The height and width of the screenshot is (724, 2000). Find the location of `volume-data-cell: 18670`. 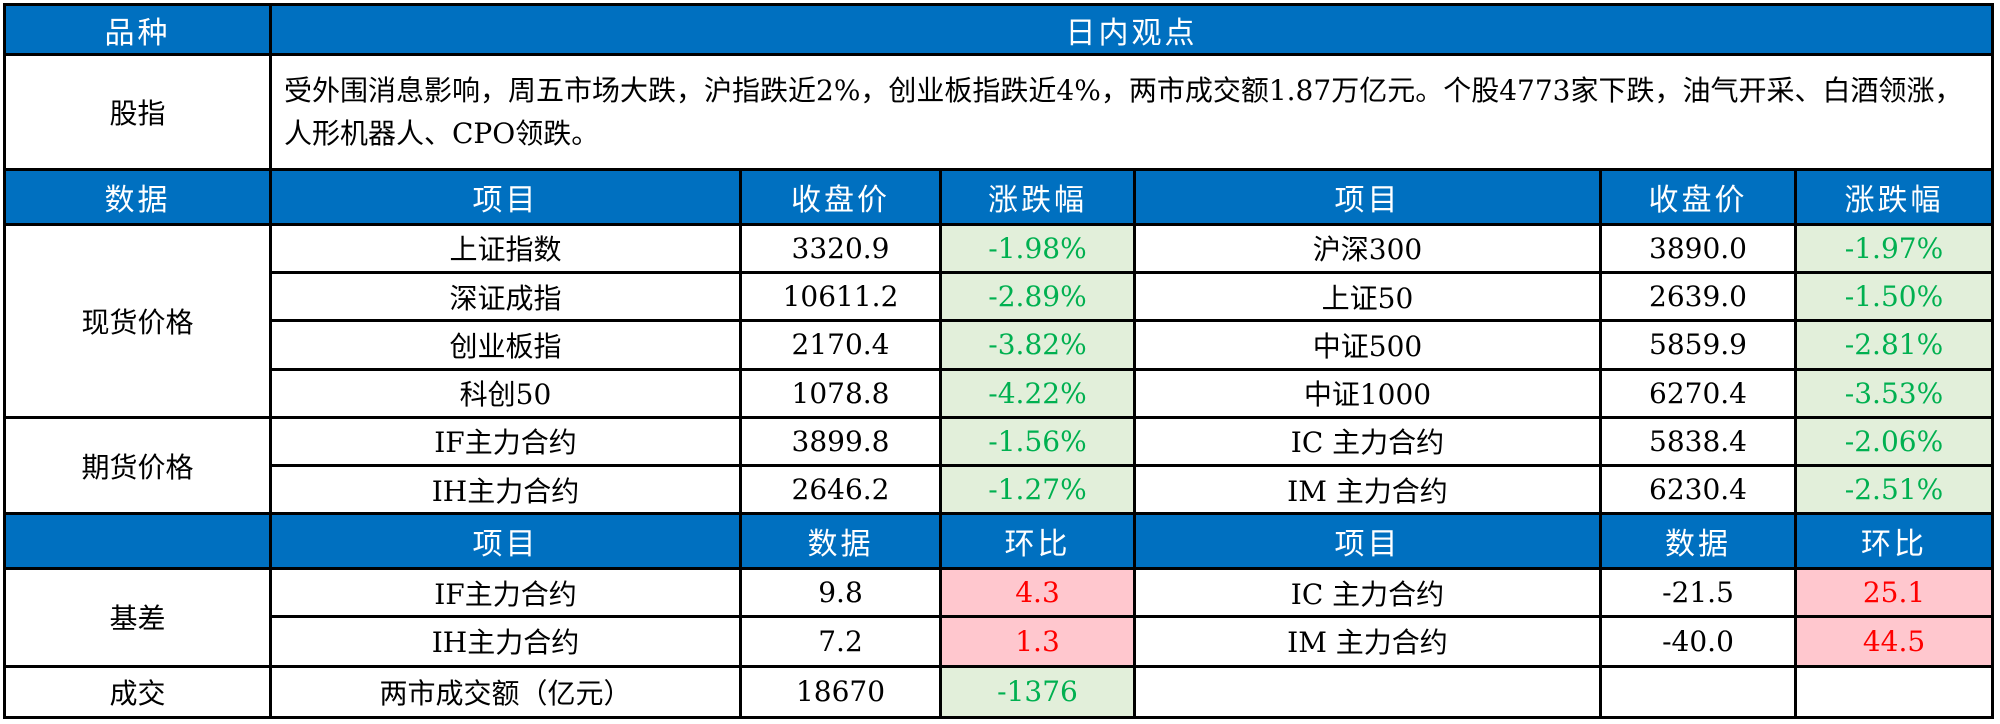

volume-data-cell: 18670 is located at coordinates (840, 692).